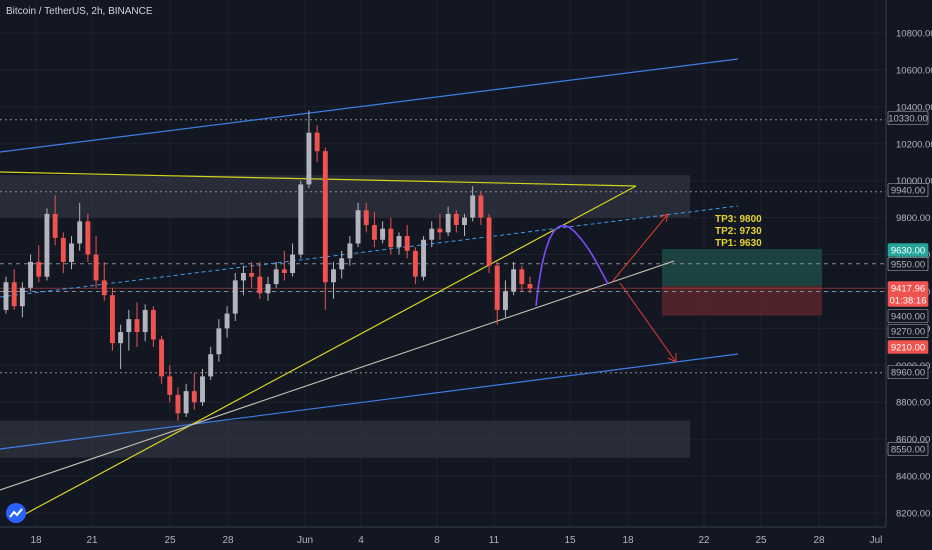  What do you see at coordinates (437, 540) in the screenshot?
I see `x-tick-label: 8` at bounding box center [437, 540].